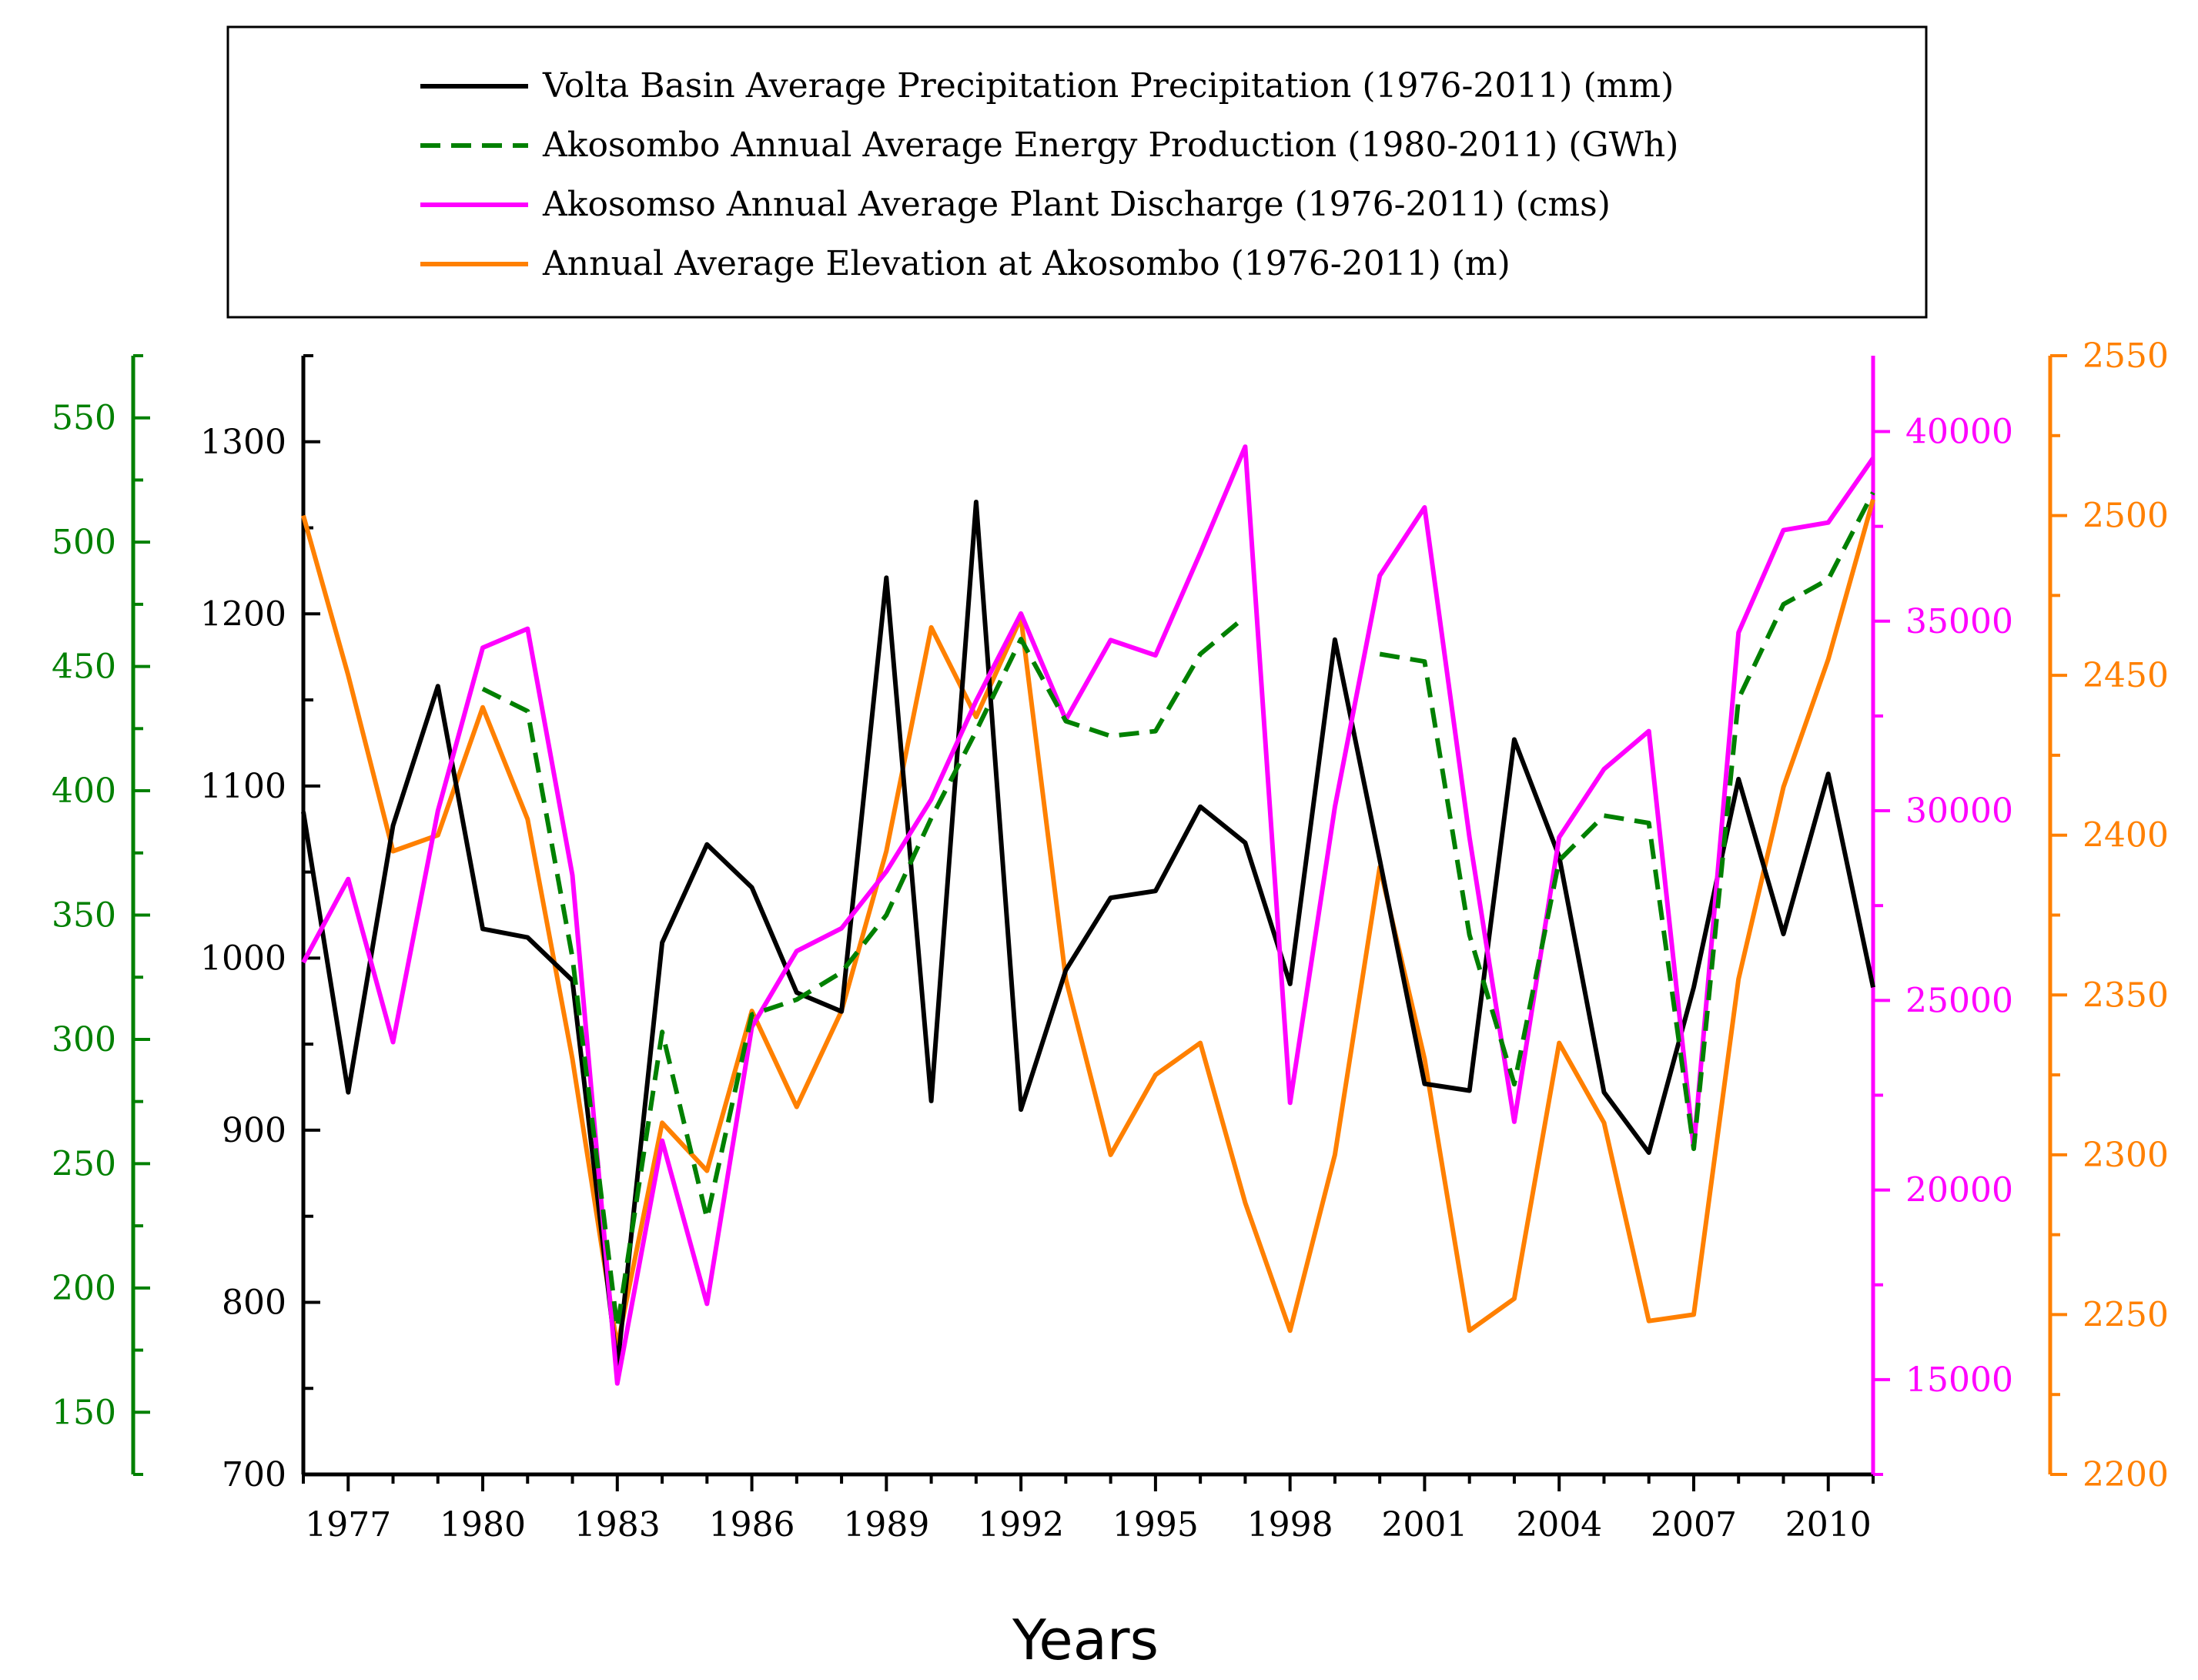 Image resolution: width=2198 pixels, height=1680 pixels. Describe the element at coordinates (1959, 1190) in the screenshot. I see `magenta-y-tick-label: 20000` at that location.